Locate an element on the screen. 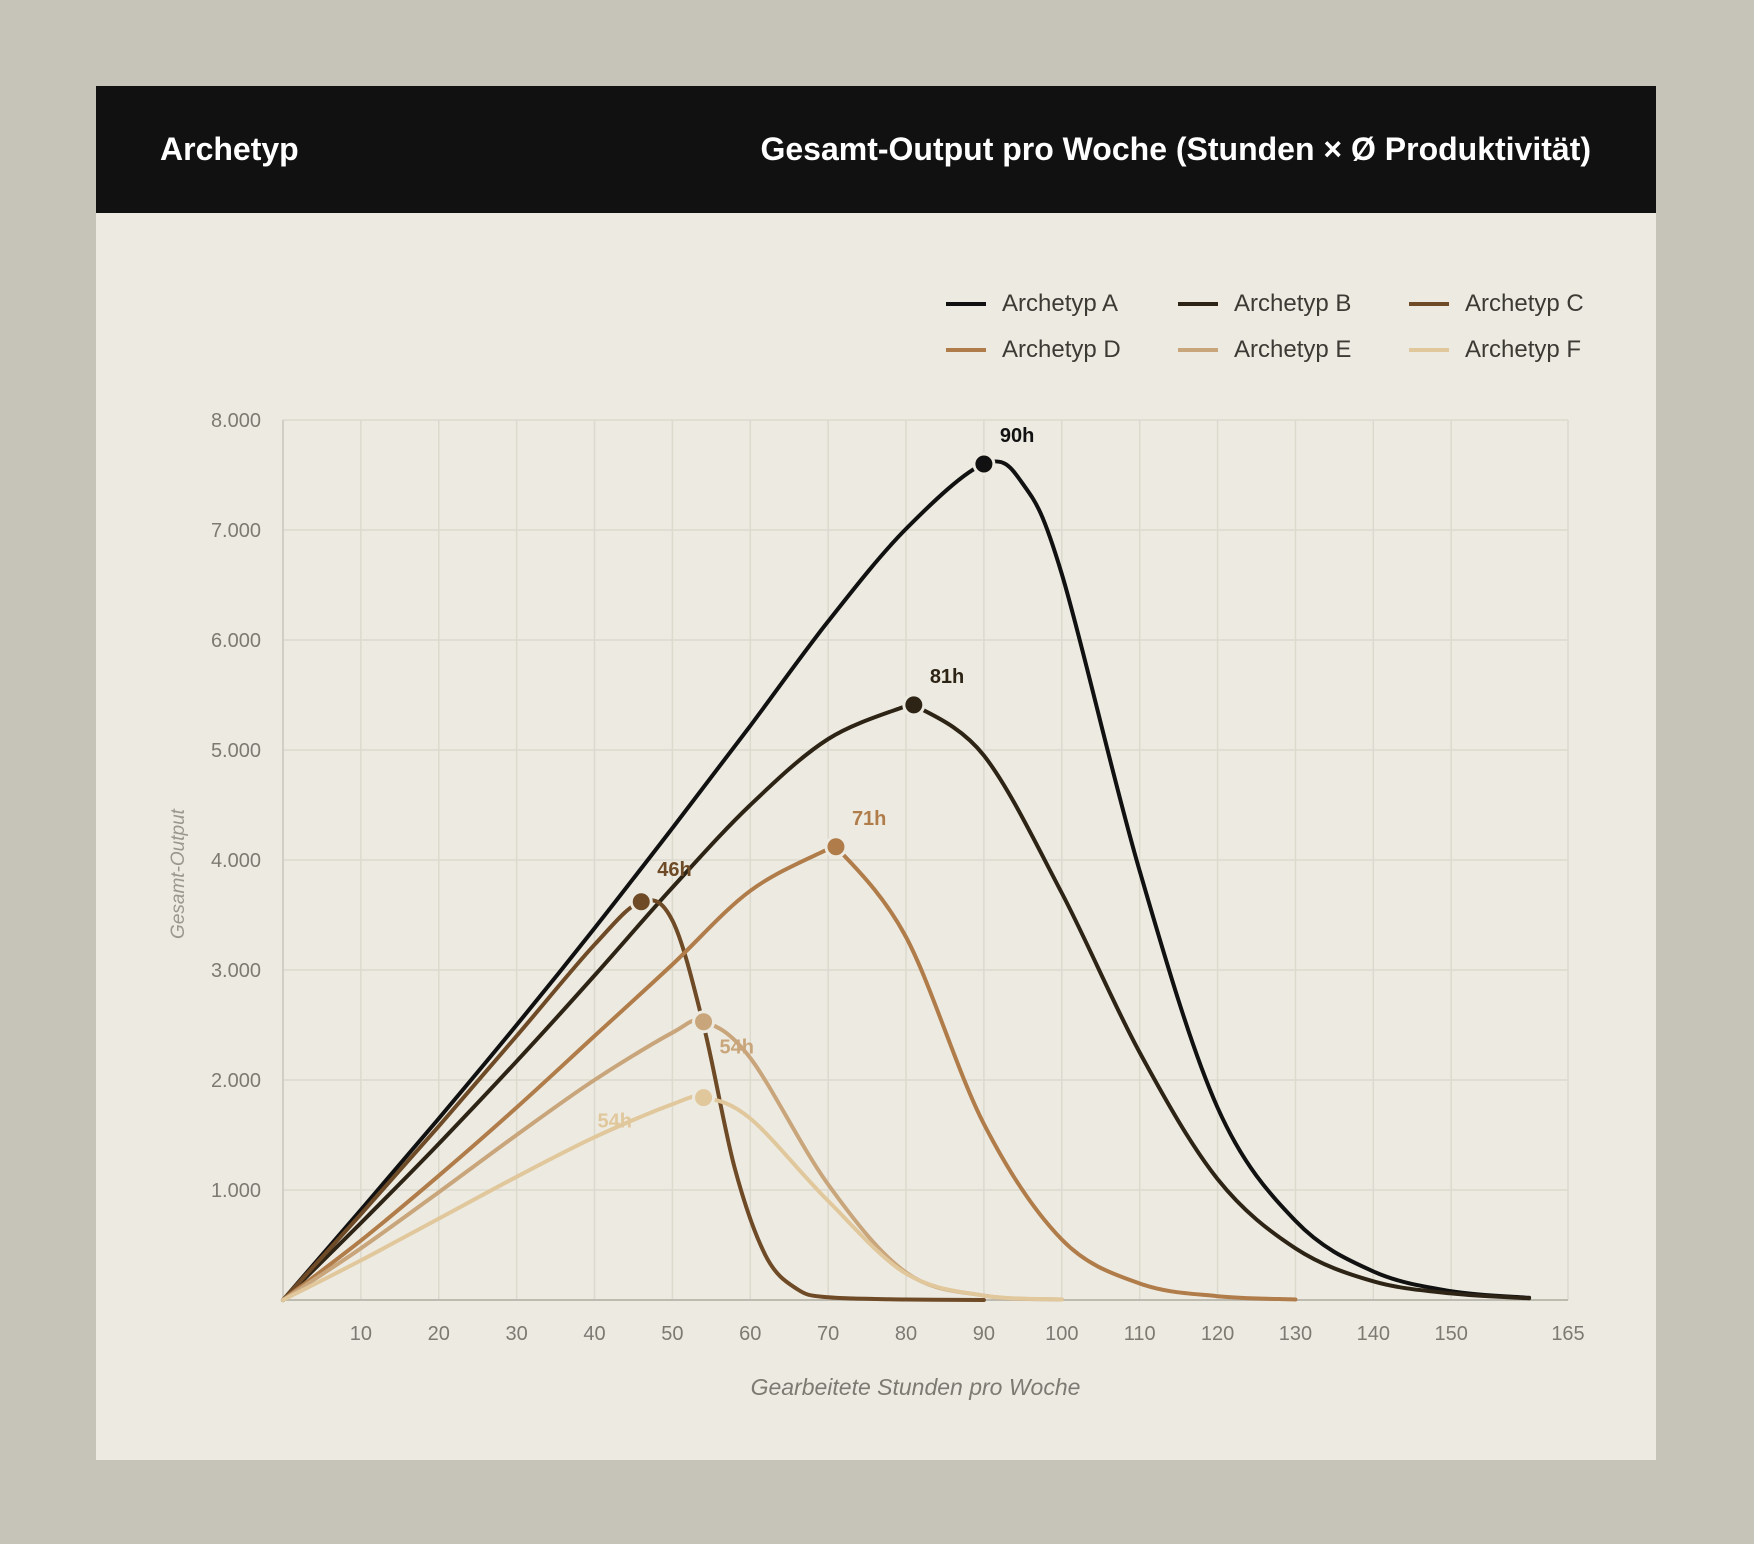 The image size is (1754, 1544). legend-item-archetyp-a: Archetyp A is located at coordinates (1032, 304).